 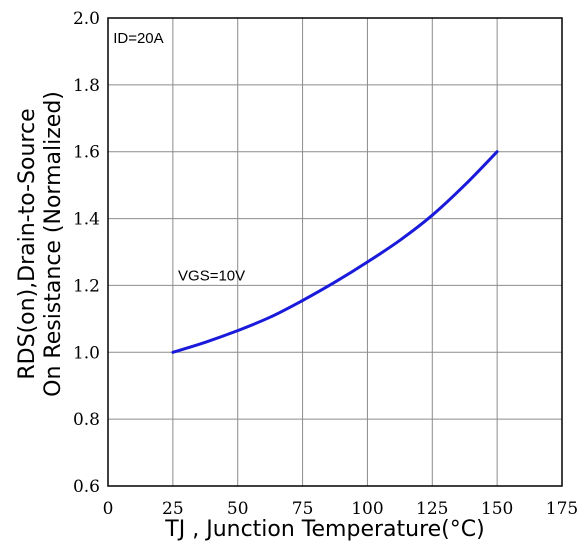 I want to click on x-tick-labels: 0 25 50 75 100 125 150 175, so click(x=341, y=509).